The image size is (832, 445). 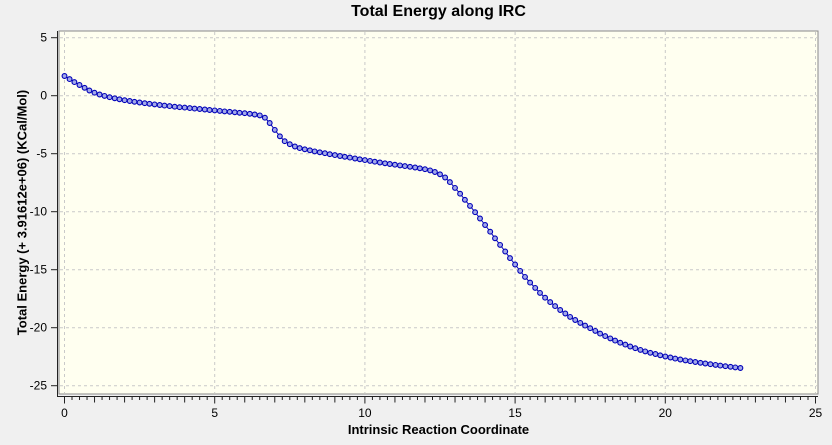 What do you see at coordinates (214, 413) in the screenshot?
I see `x-tick-label: 5` at bounding box center [214, 413].